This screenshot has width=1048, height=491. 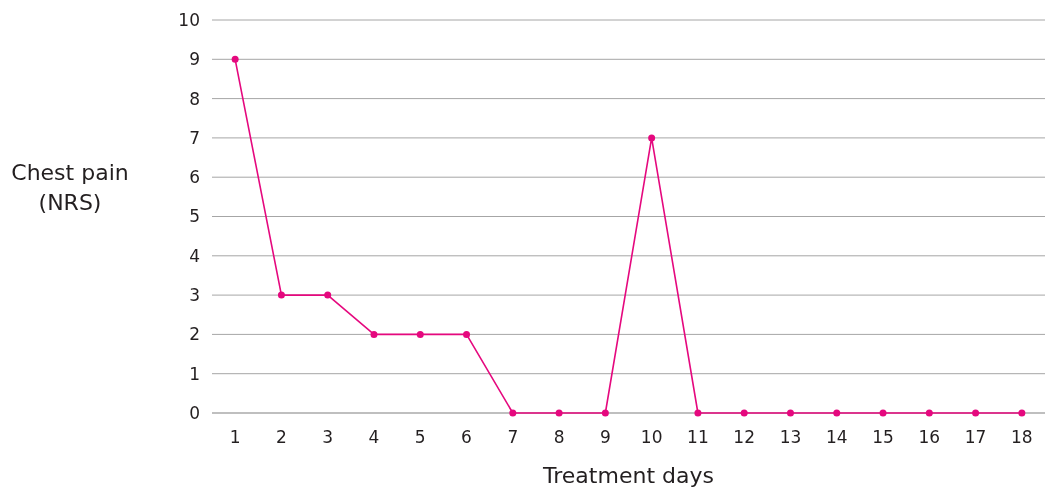 What do you see at coordinates (883, 437) in the screenshot?
I see `x-tick-label: 15` at bounding box center [883, 437].